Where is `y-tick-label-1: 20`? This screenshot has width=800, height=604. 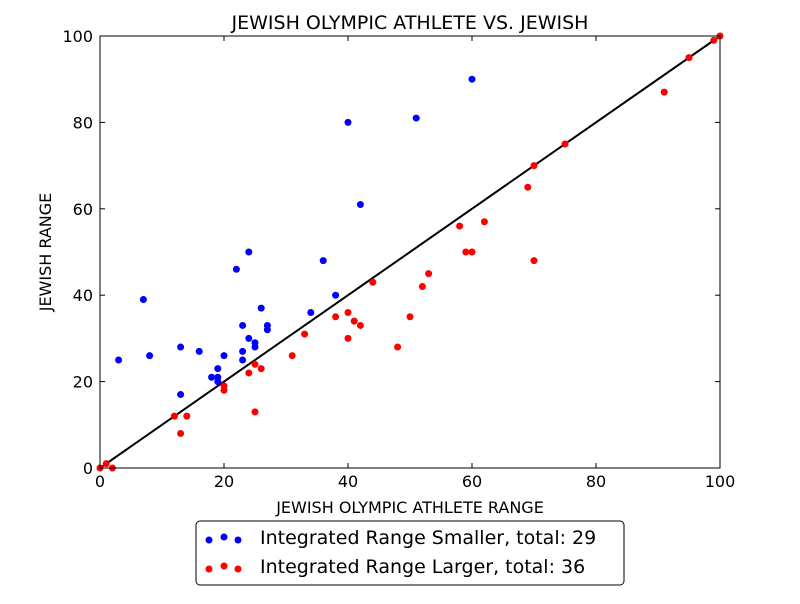
y-tick-label-1: 20 is located at coordinates (83, 382).